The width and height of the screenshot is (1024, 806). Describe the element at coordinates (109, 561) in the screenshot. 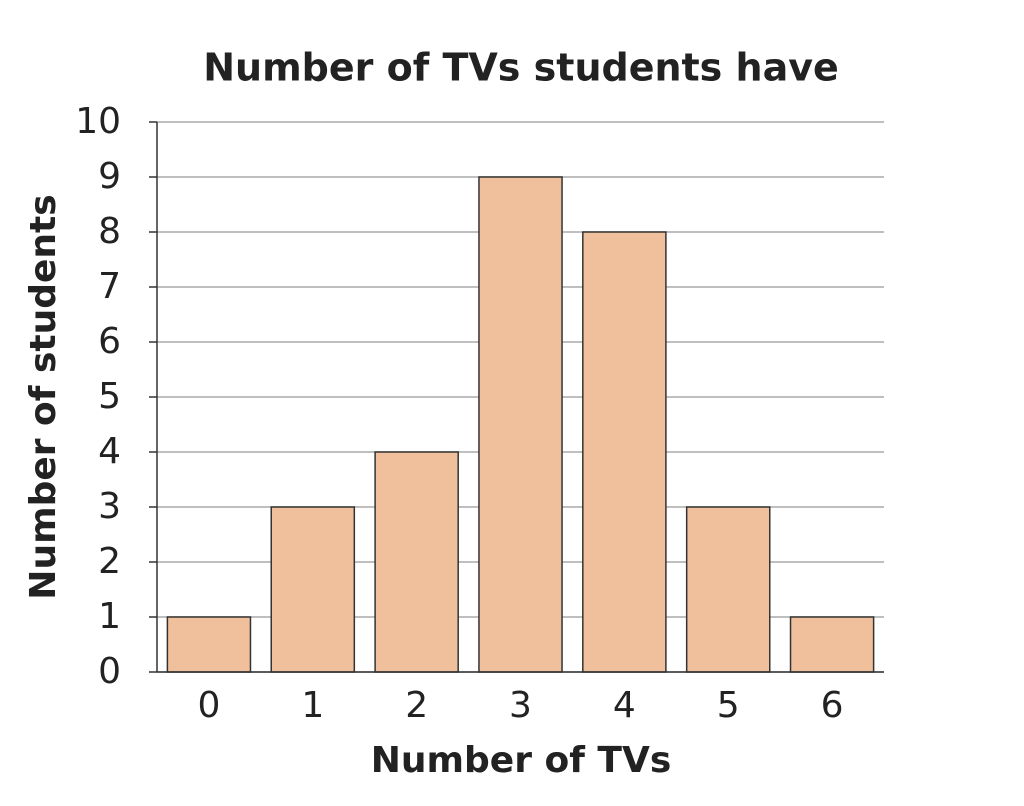

I see `y-tick-label: 2` at that location.